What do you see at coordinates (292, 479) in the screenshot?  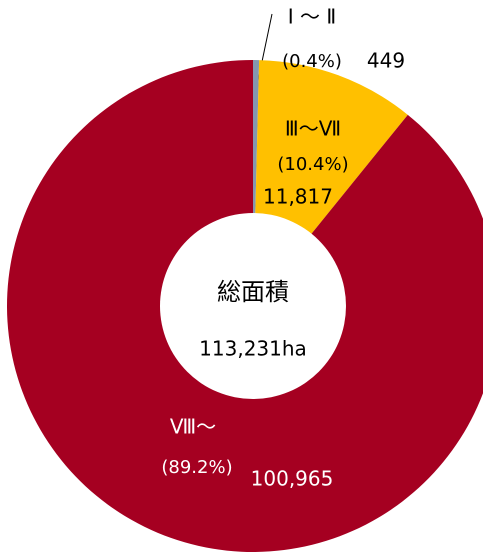 I see `value-label: 100,965` at bounding box center [292, 479].